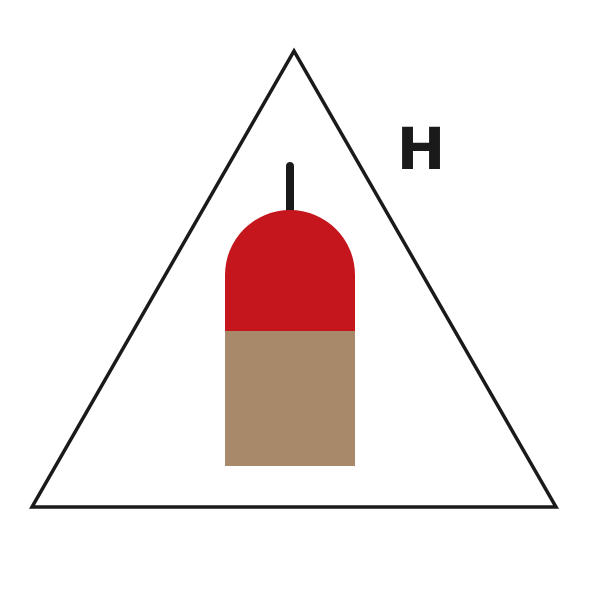 The image size is (600, 600). Describe the element at coordinates (290, 398) in the screenshot. I see `cylinder-body-tan` at that location.